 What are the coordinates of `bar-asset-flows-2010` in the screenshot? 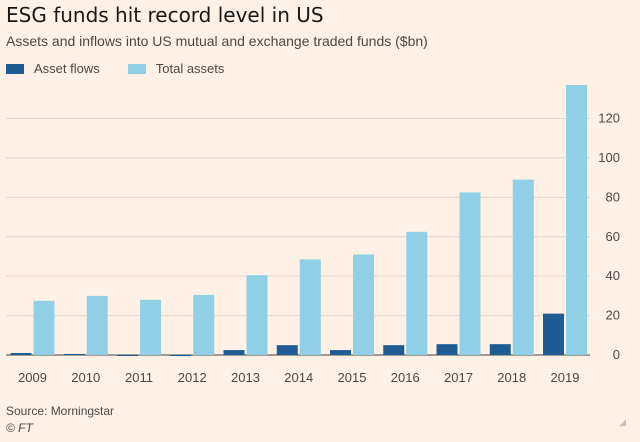 It's located at (74, 354).